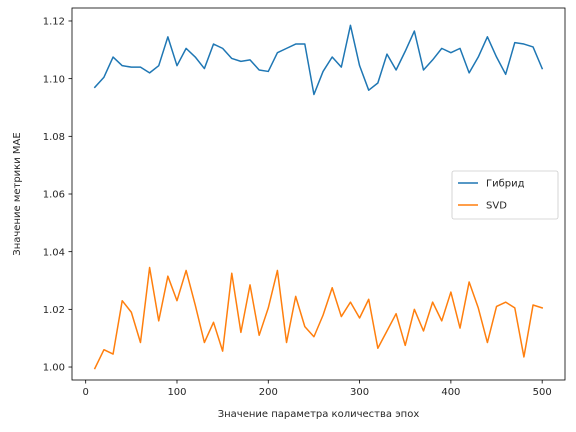  I want to click on x-tick-label: 500, so click(542, 392).